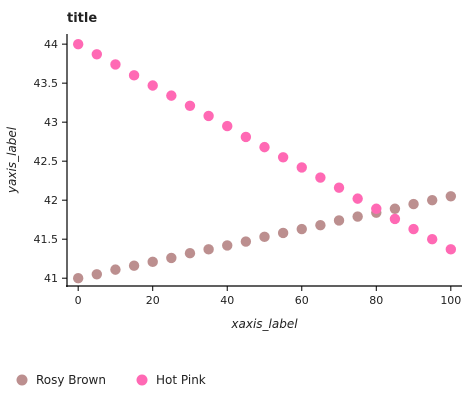 This screenshot has height=400, width=473. What do you see at coordinates (51, 122) in the screenshot?
I see `y-tick-label-4: 43` at bounding box center [51, 122].